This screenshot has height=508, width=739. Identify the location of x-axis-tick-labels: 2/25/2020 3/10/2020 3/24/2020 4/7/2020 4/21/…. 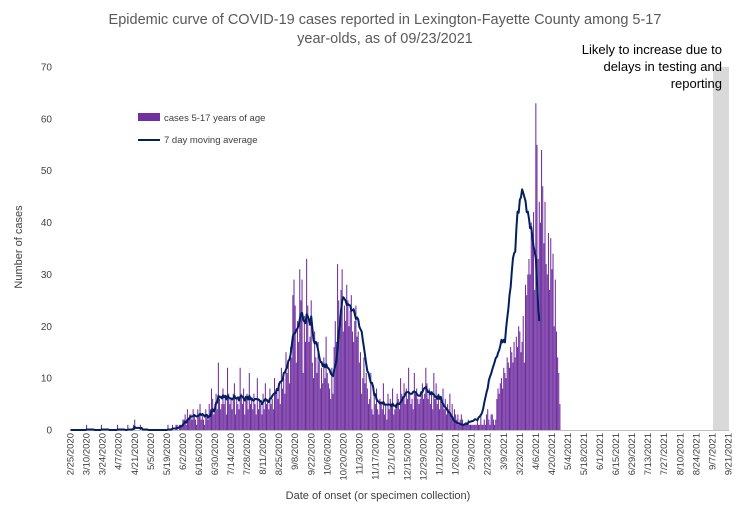
(400, 457).